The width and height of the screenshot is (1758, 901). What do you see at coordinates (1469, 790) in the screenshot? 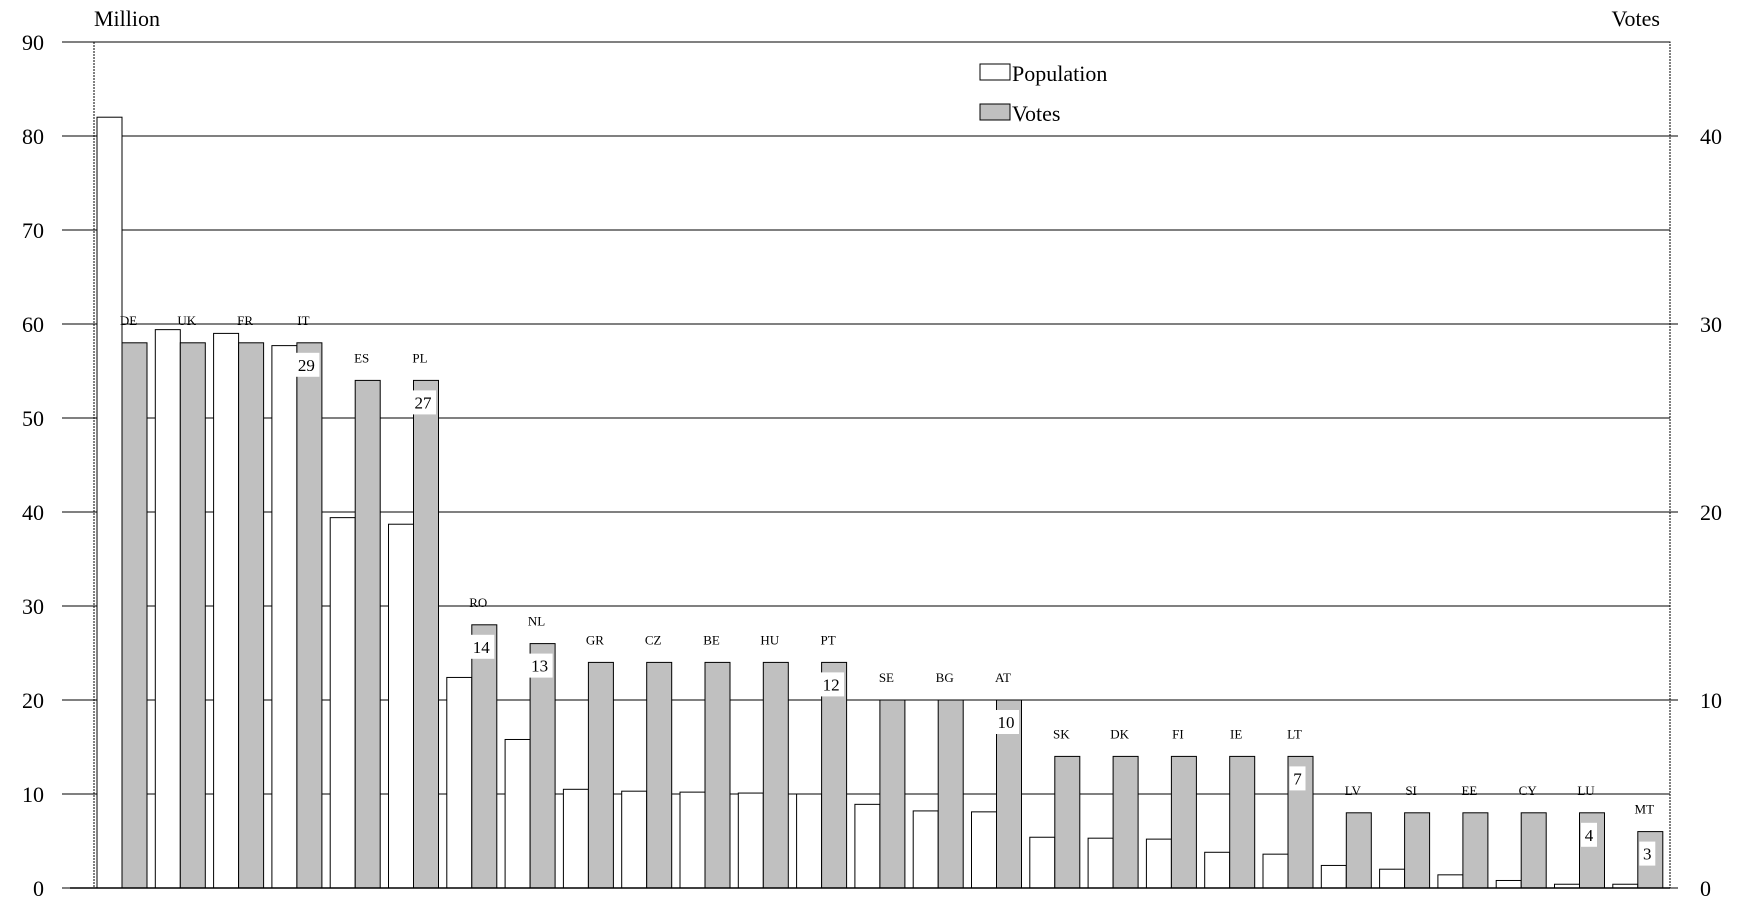
I see `category-label-ee: EE` at bounding box center [1469, 790].